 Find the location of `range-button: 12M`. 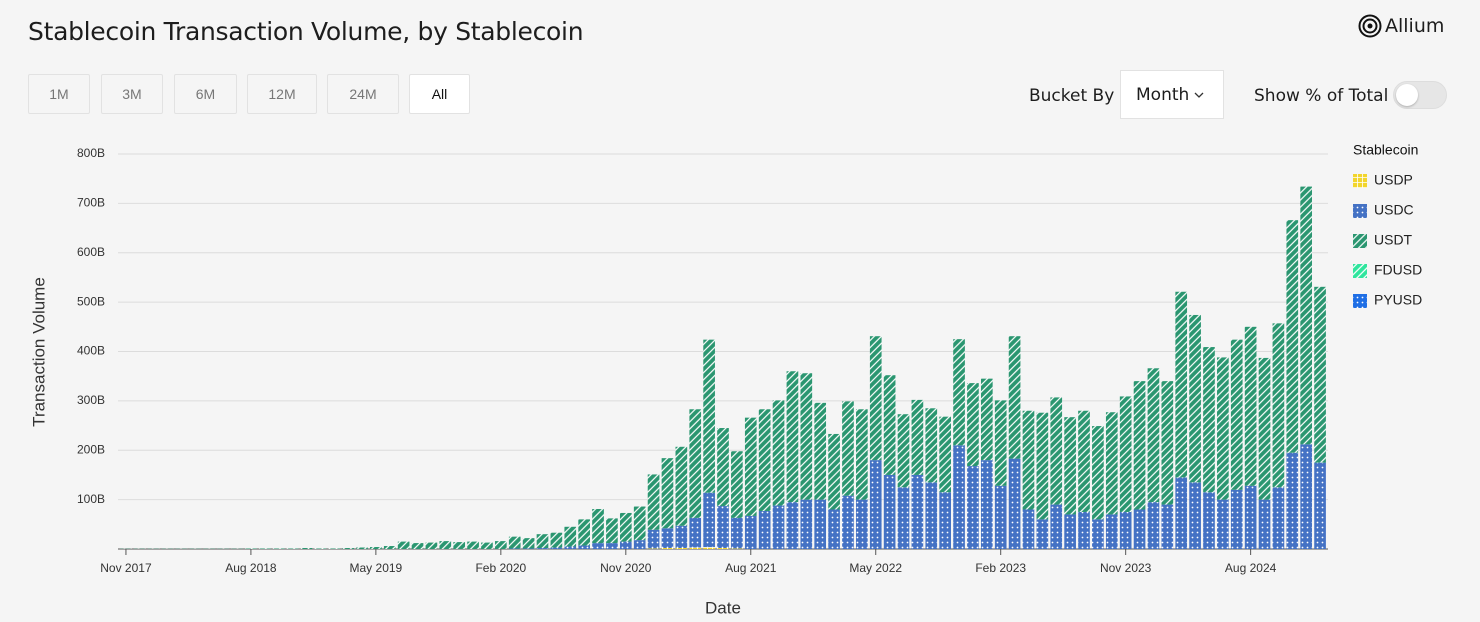

range-button: 12M is located at coordinates (282, 94).